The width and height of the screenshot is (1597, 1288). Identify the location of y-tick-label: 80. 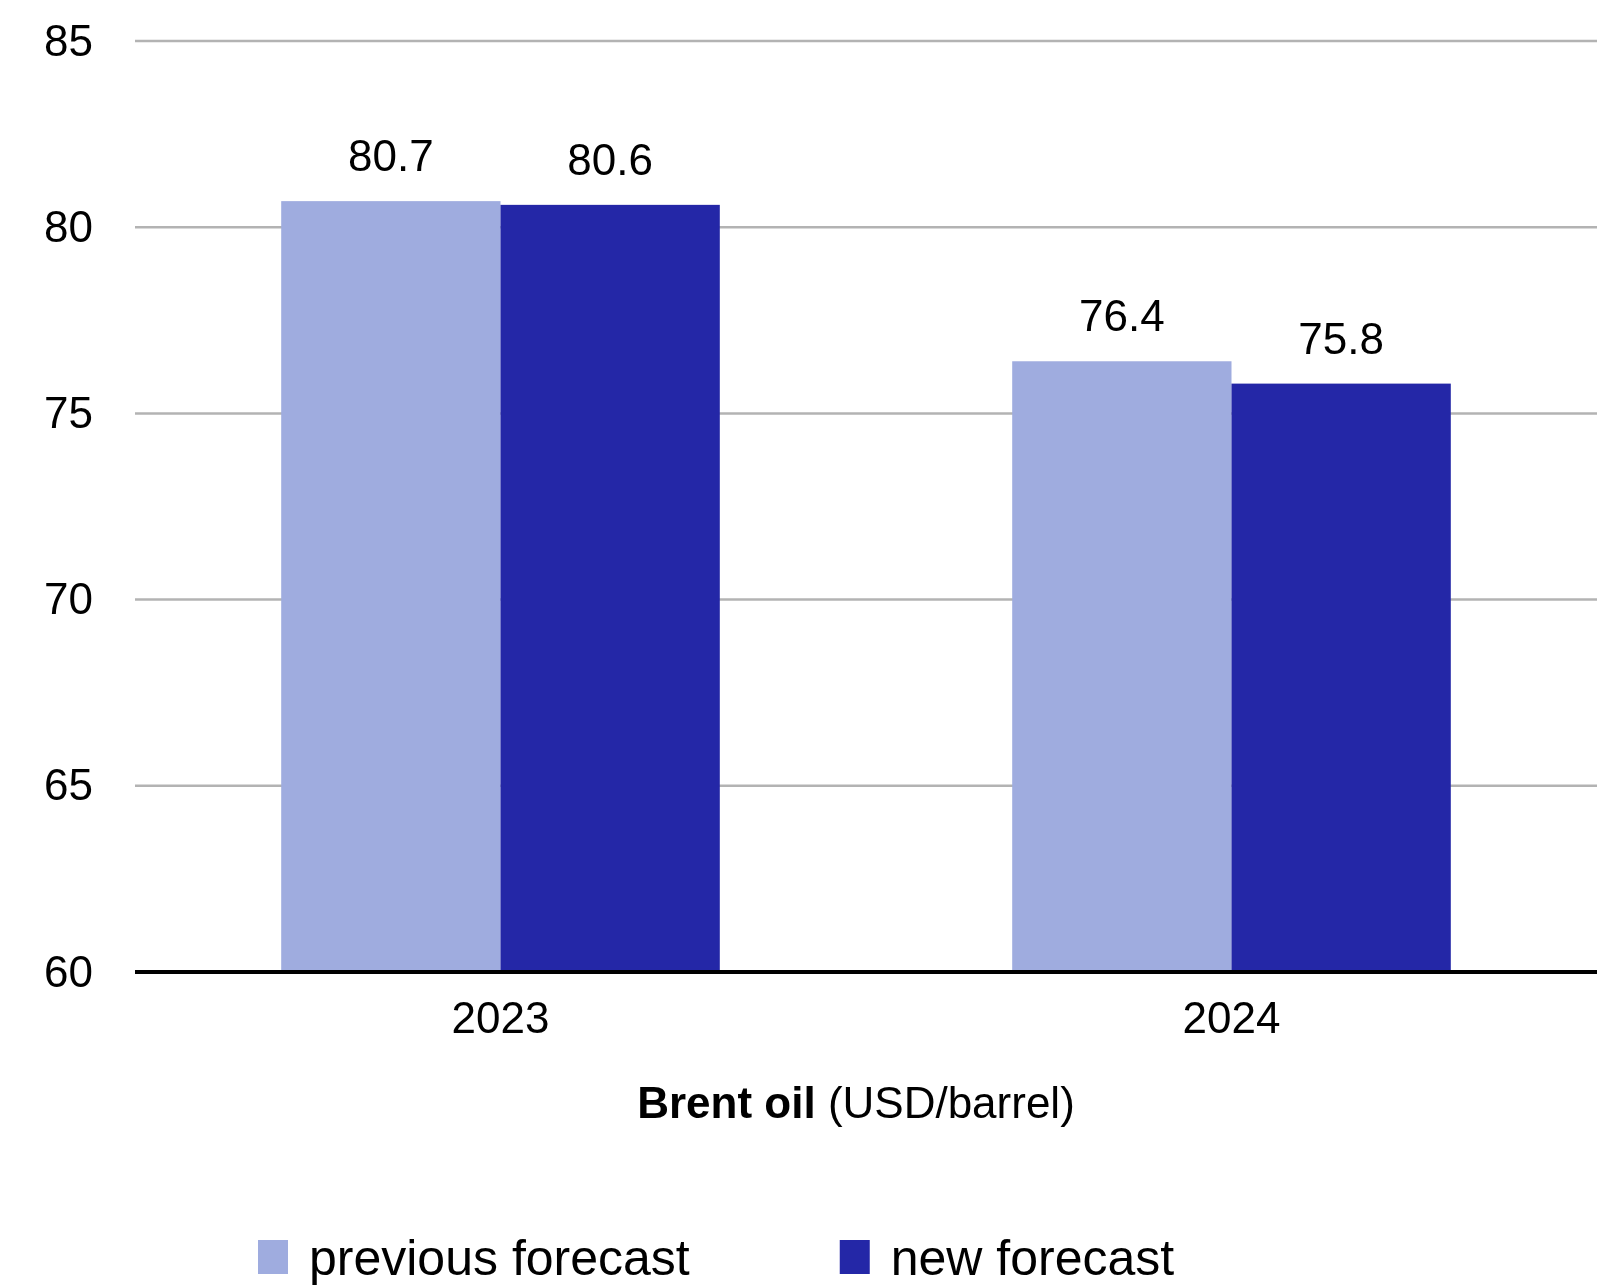
(68, 226).